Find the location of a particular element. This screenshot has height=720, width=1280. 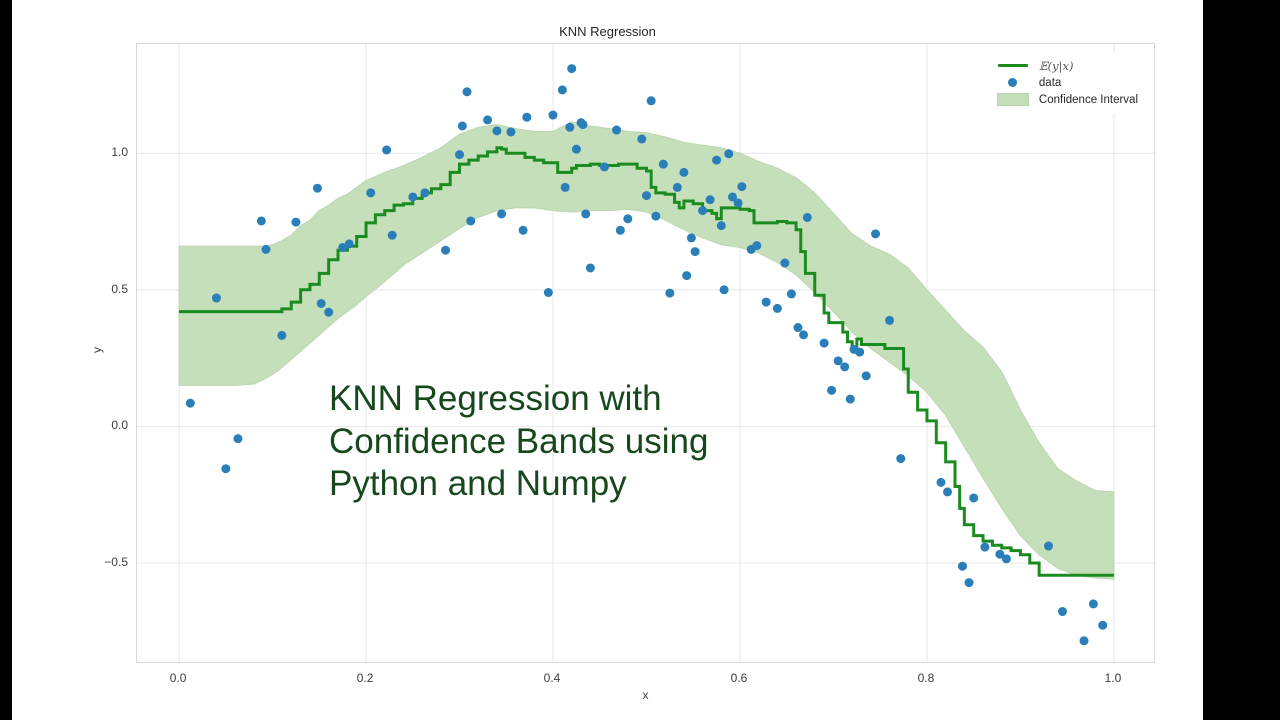

overlay-caption-line: Python and Numpy is located at coordinates (478, 484).